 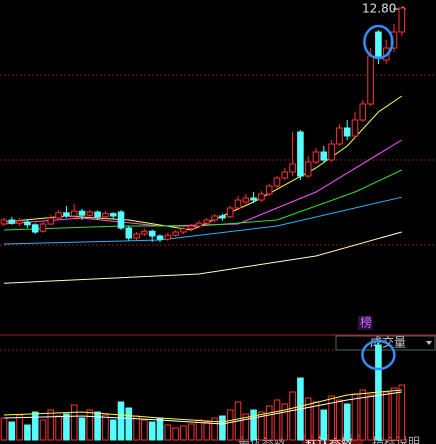 I want to click on badge-box, so click(x=365, y=323).